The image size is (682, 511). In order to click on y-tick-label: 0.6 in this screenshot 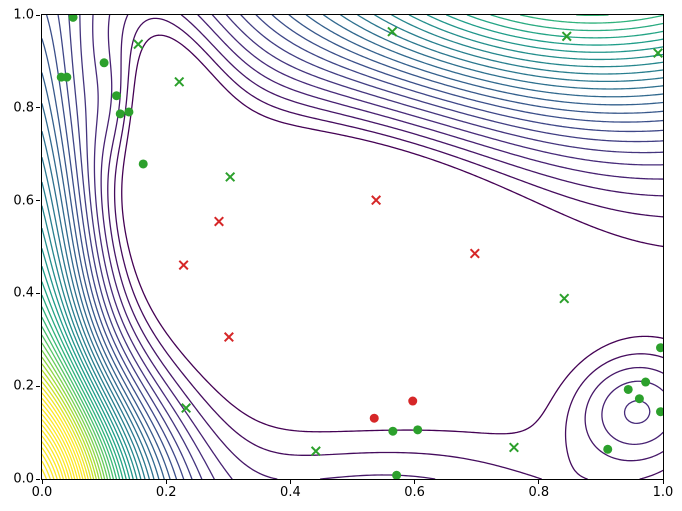, I will do `click(23, 201)`.